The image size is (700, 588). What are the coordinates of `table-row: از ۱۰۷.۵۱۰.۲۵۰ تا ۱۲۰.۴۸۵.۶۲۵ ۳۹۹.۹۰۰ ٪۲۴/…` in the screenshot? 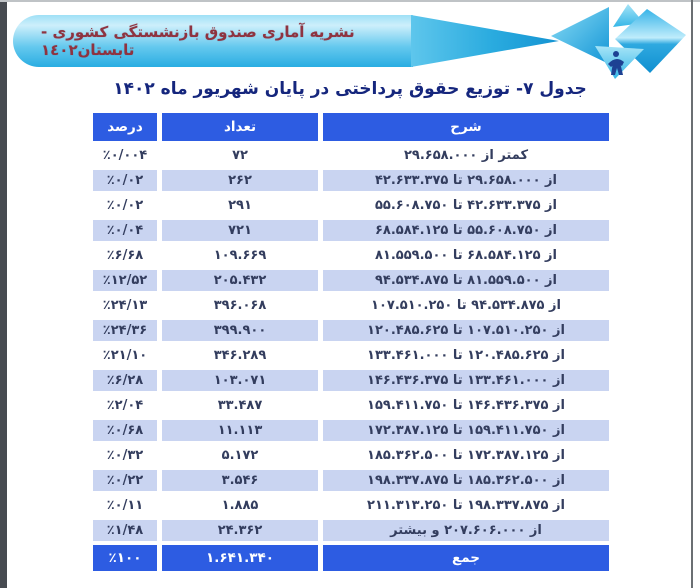 It's located at (351, 330).